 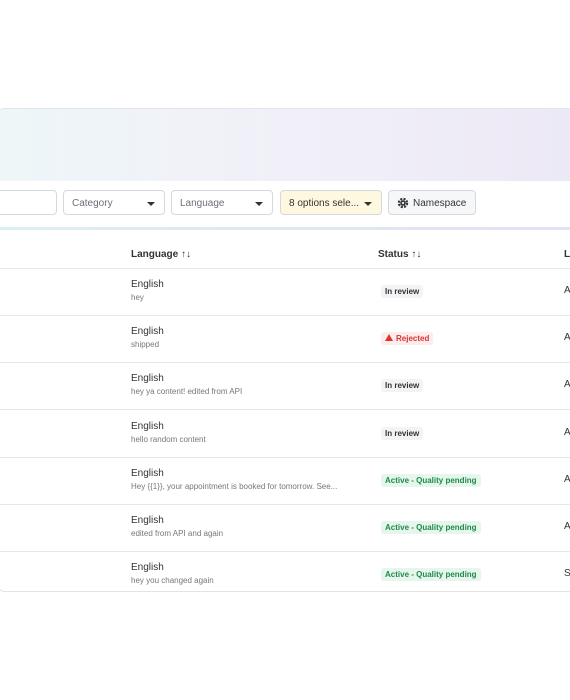 What do you see at coordinates (567, 573) in the screenshot?
I see `last-column-text: Se` at bounding box center [567, 573].